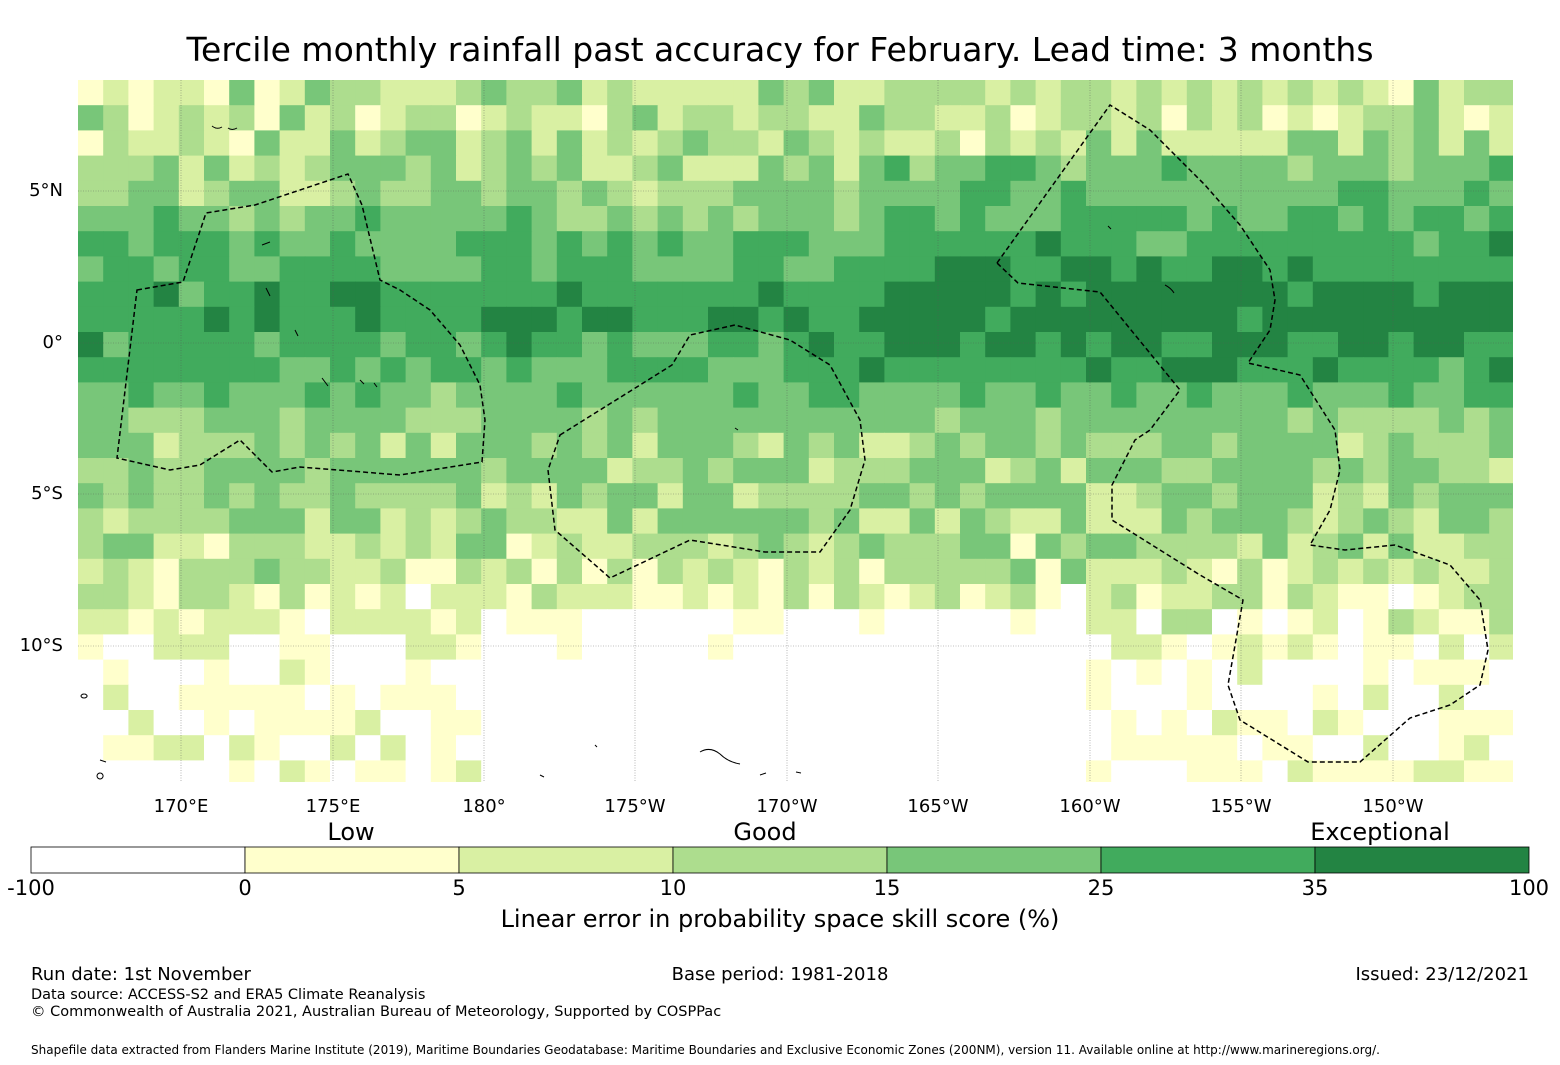 The image size is (1560, 1065). Describe the element at coordinates (484, 806) in the screenshot. I see `lon-label-180: 180°` at that location.